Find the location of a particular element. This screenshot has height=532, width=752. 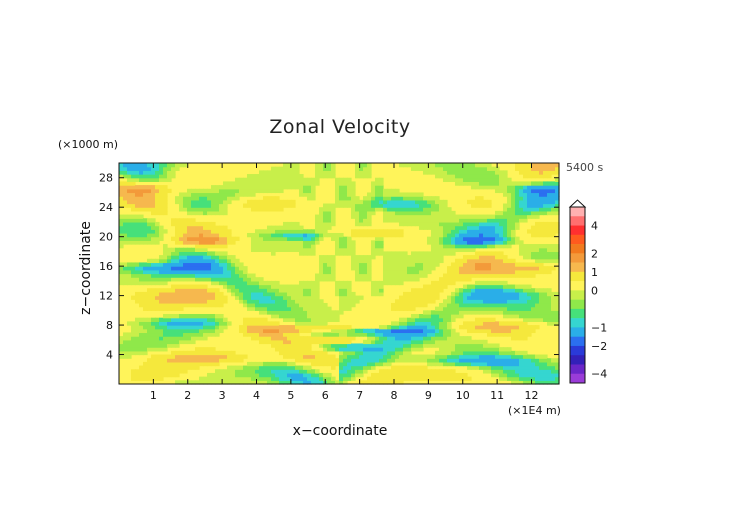

colorbar-tick-label: 4 is located at coordinates (594, 226).